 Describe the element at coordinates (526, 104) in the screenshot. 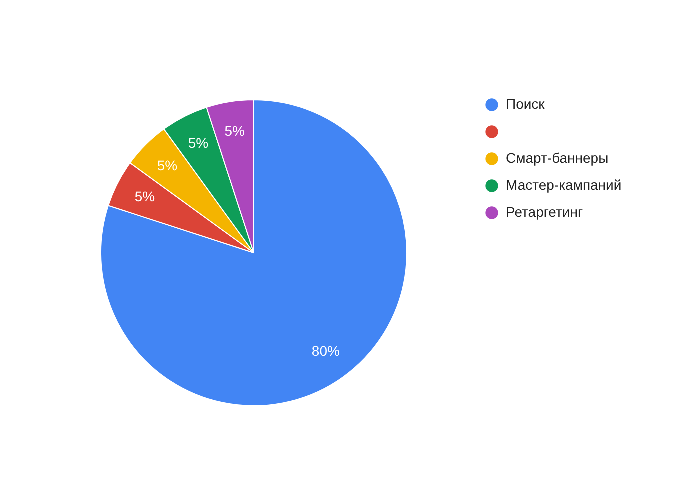

I see `legend-label: Поиск` at that location.